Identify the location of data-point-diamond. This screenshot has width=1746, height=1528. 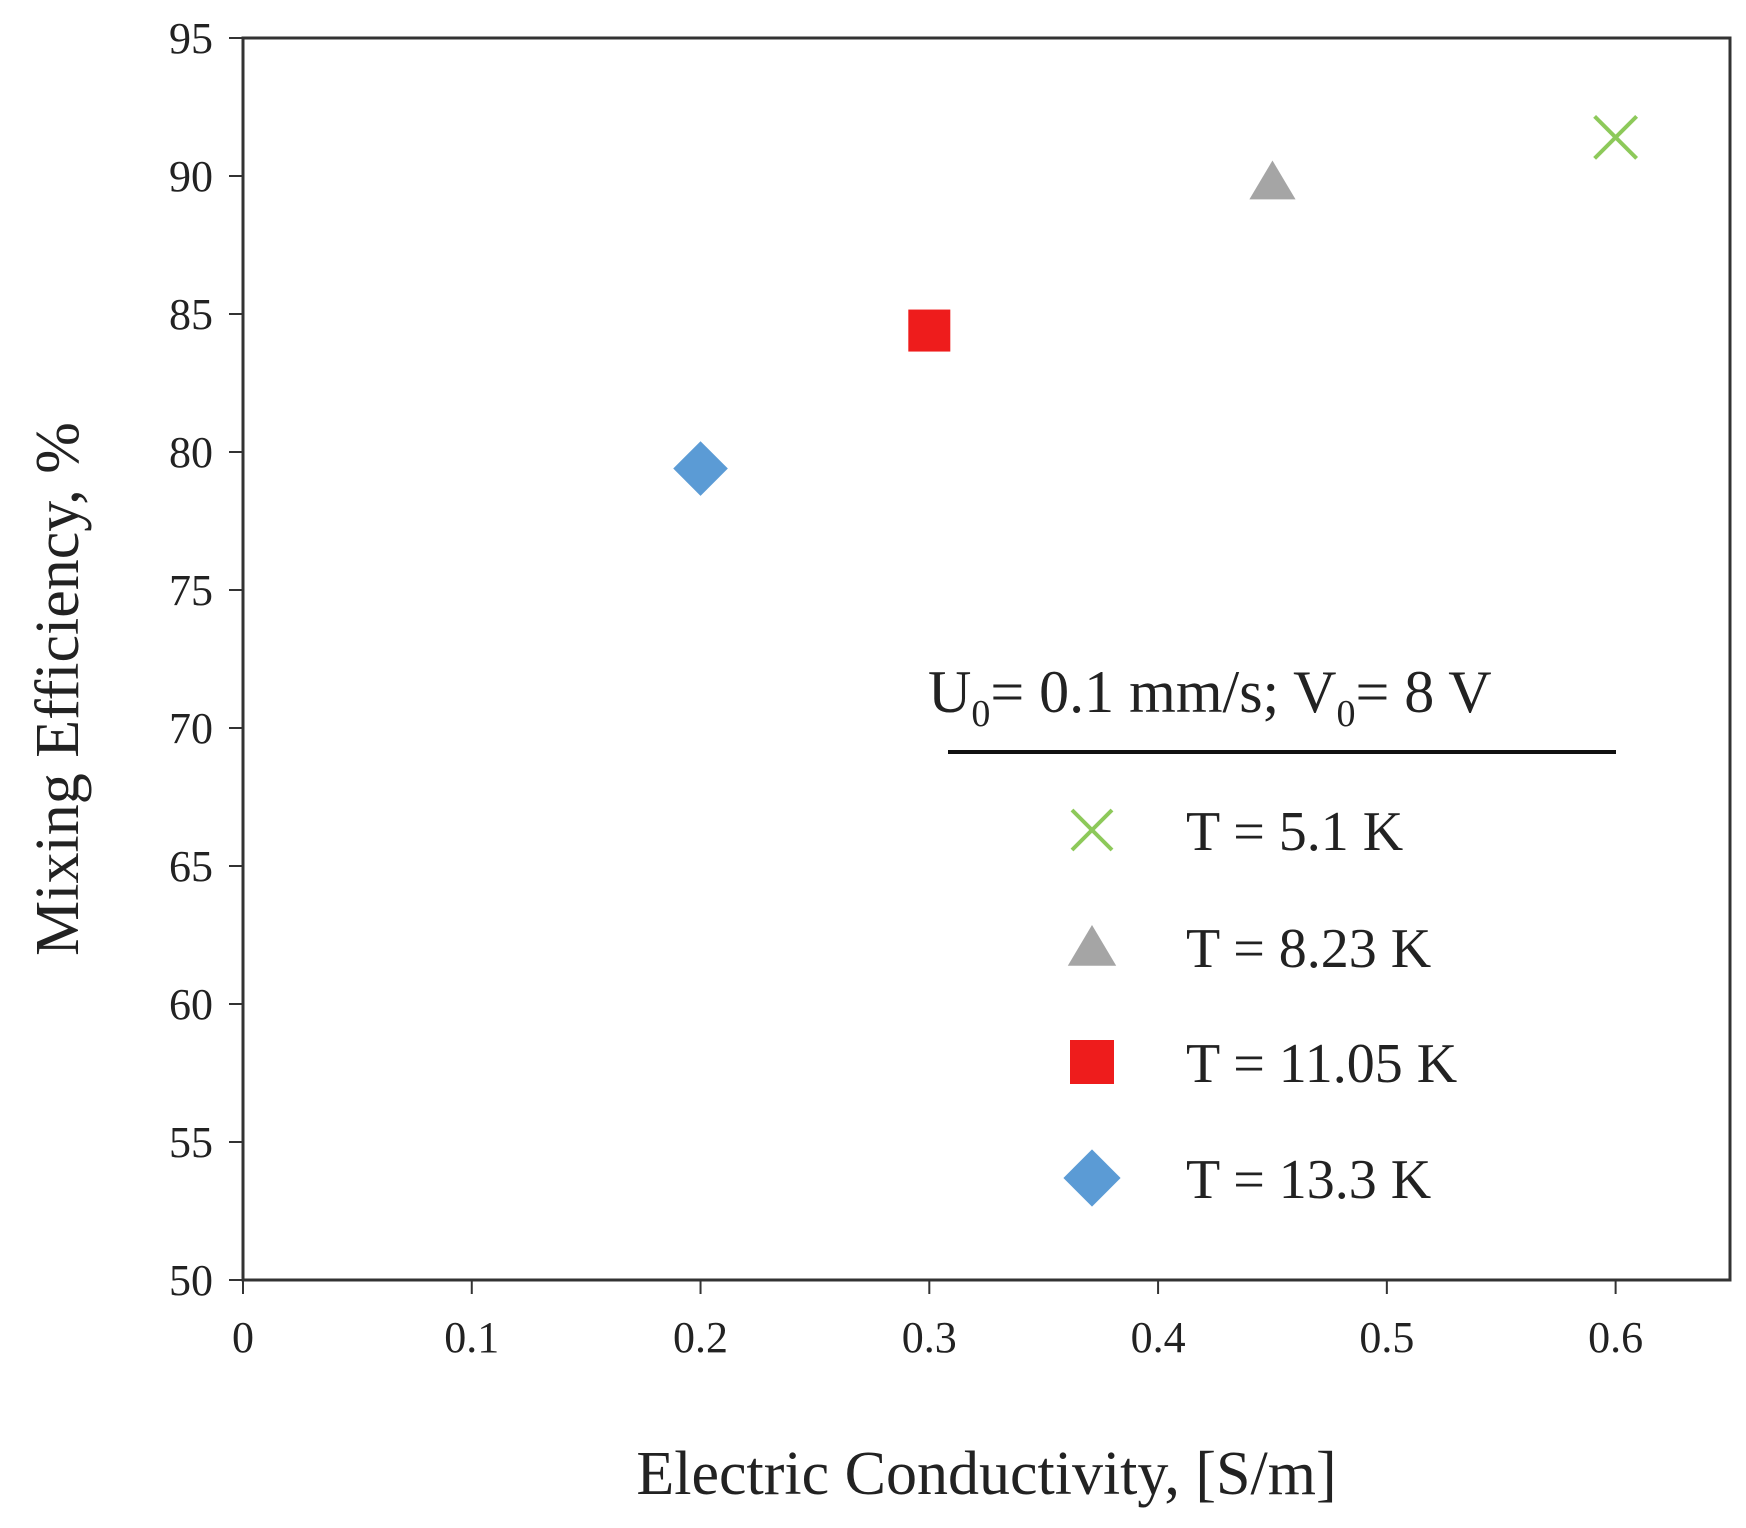
(700, 468).